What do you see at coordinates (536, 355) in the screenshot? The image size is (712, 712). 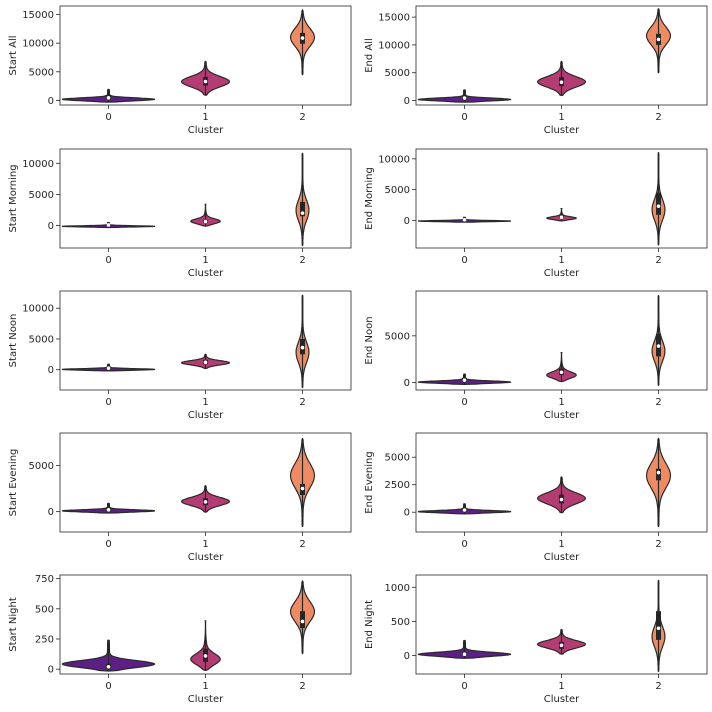 I see `subplot-end-noon: 0 5000 0 1 2 Cluster End Noon` at bounding box center [536, 355].